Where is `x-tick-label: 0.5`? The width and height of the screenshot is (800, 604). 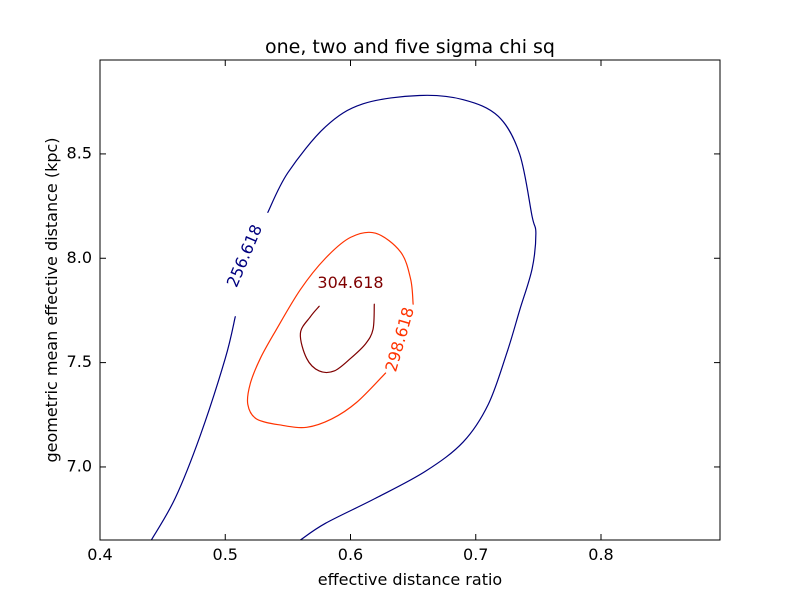
x-tick-label: 0.5 is located at coordinates (225, 554).